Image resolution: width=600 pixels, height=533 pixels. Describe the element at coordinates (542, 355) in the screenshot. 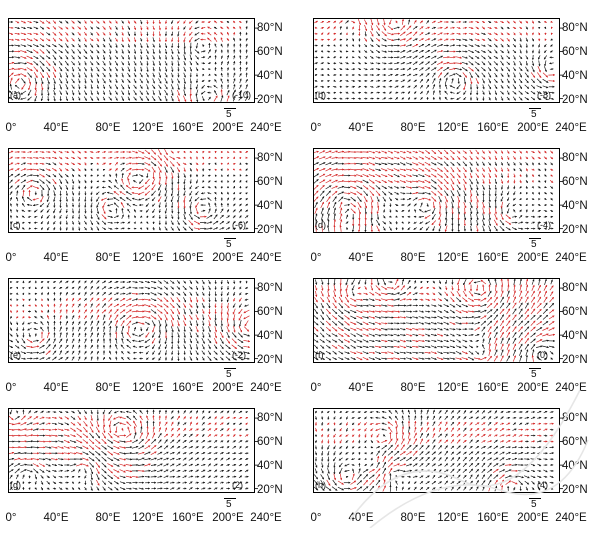

I see `lag-label: (0)` at that location.